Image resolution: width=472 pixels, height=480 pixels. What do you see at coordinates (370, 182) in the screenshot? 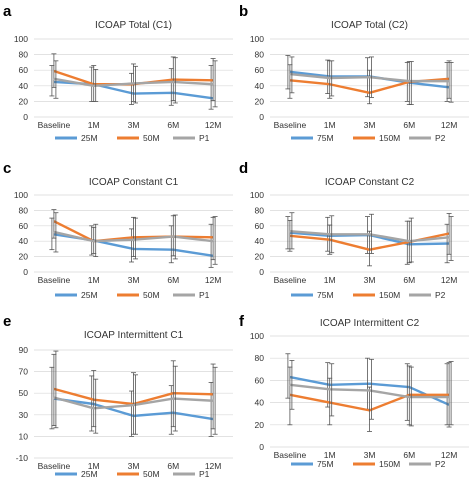
I see `chart-title: ICOAP Constant C2` at bounding box center [370, 182].